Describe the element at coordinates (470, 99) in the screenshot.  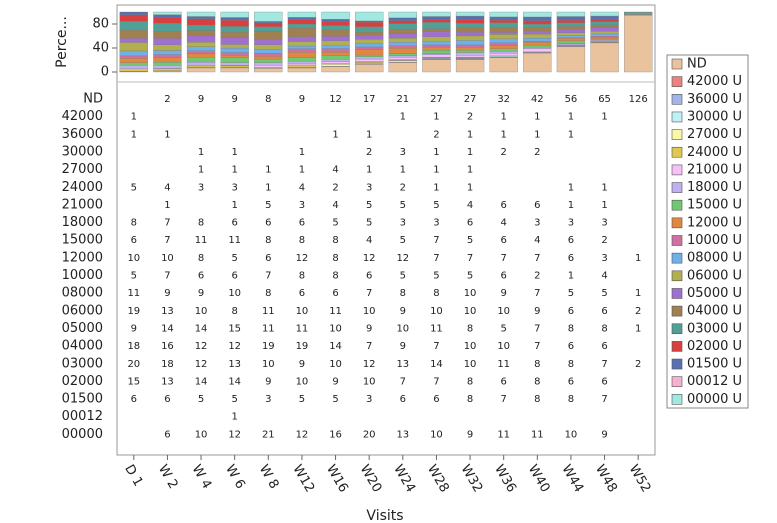
I see `table-value: 27` at that location.